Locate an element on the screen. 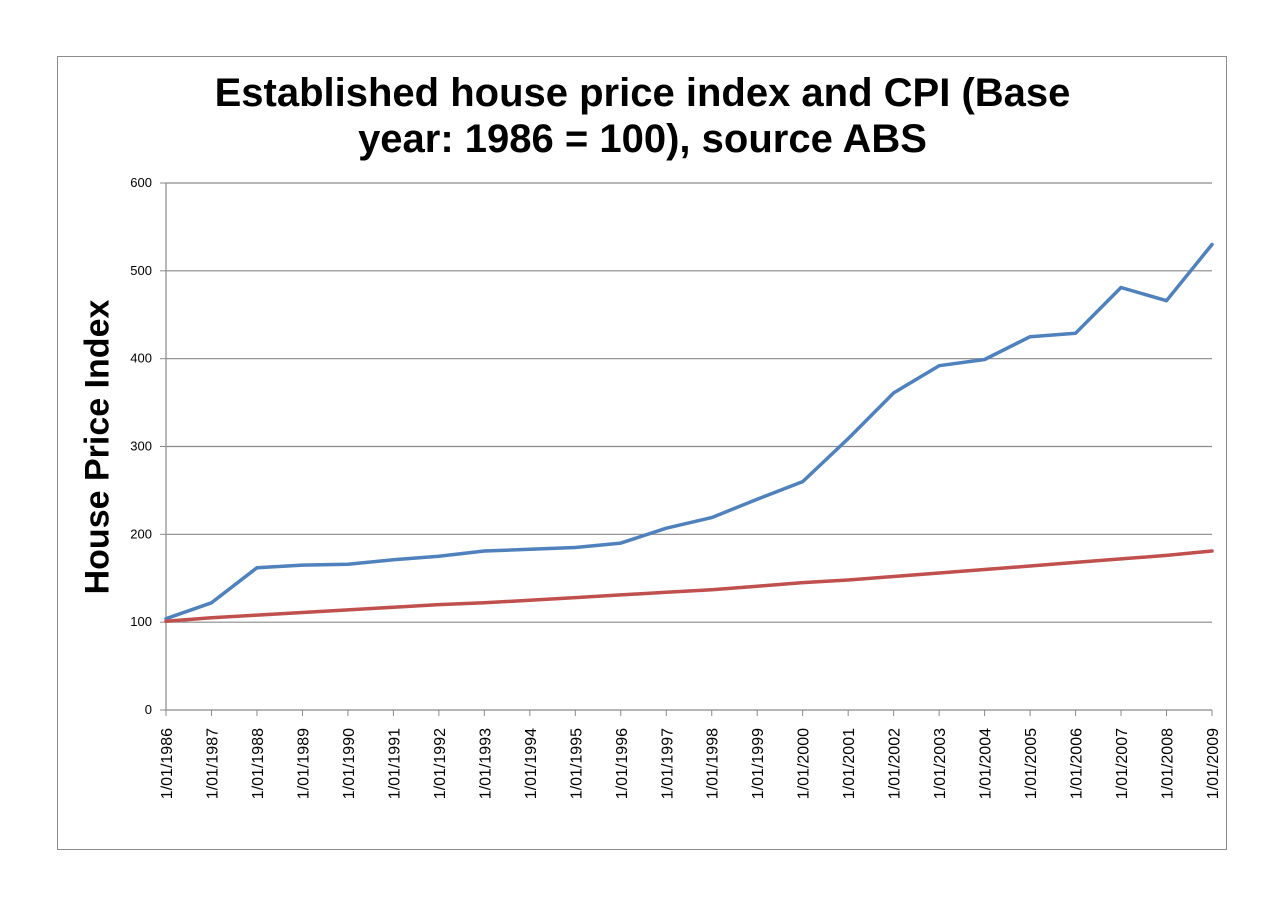 The image size is (1280, 905). x-tick-label: 1/01/1995 is located at coordinates (576, 763).